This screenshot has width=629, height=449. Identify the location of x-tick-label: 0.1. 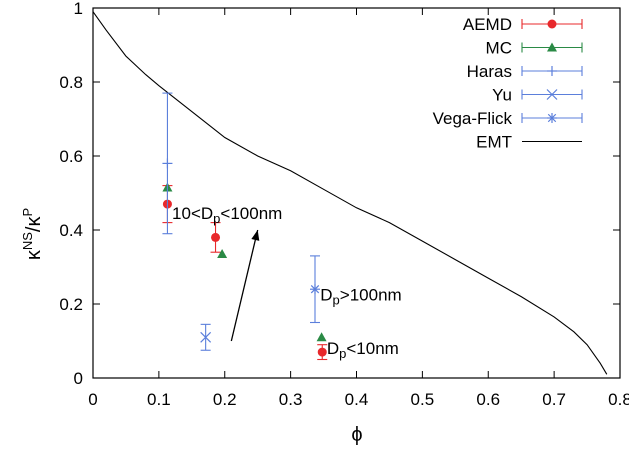
(159, 399).